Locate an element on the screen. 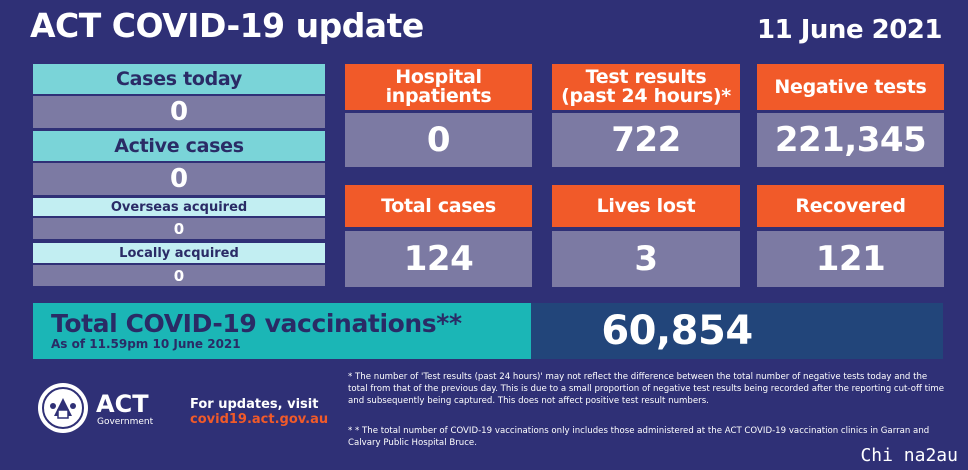  lives-lost-label: Lives lost is located at coordinates (646, 206).